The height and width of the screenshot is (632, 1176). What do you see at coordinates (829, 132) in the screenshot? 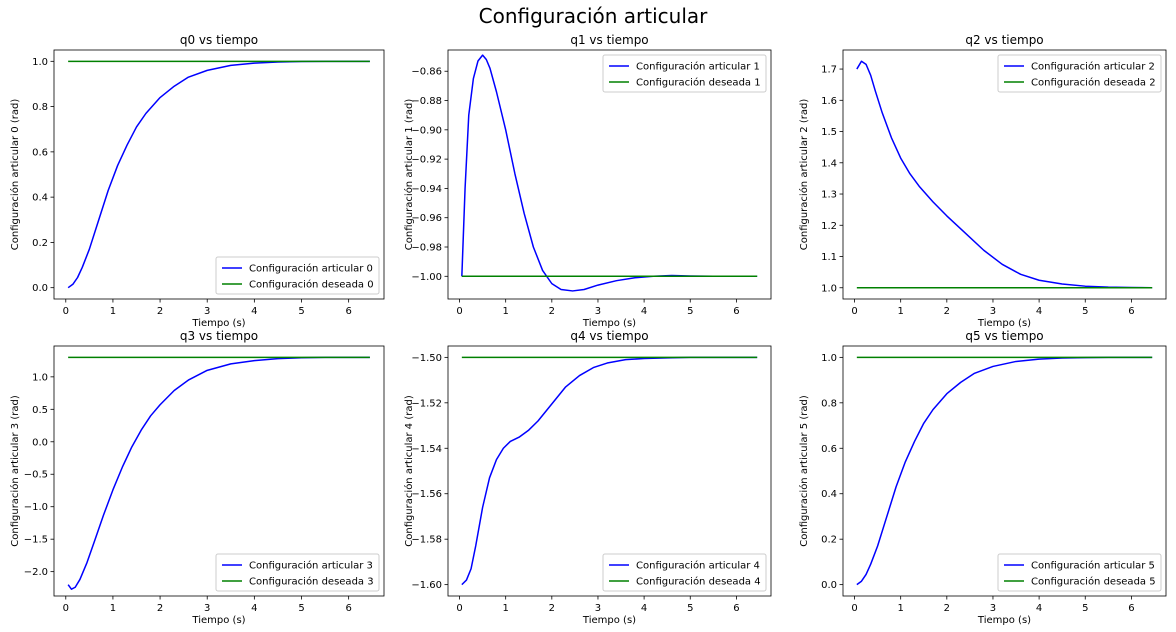
I see `y-tick-label: 1.5` at bounding box center [829, 132].